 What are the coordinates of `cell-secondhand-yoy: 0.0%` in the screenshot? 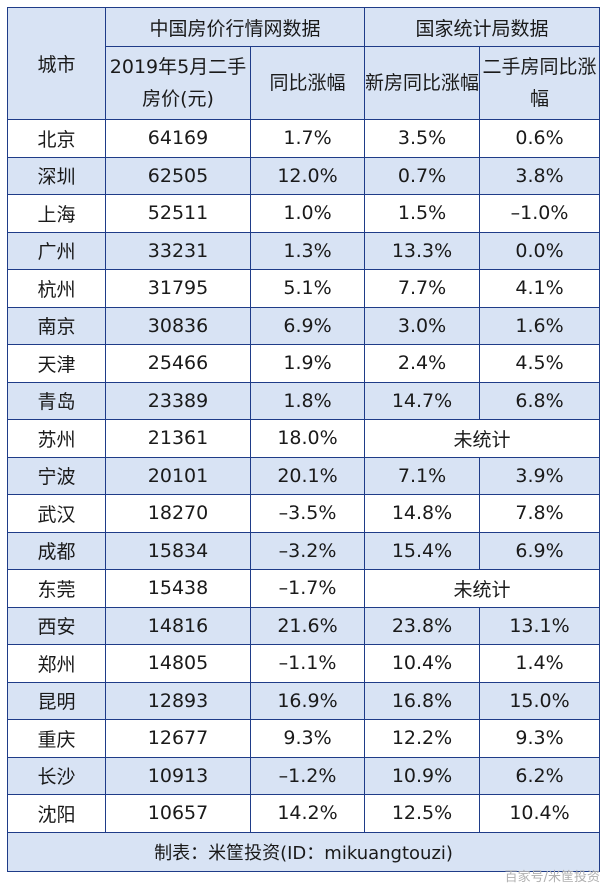 It's located at (540, 250).